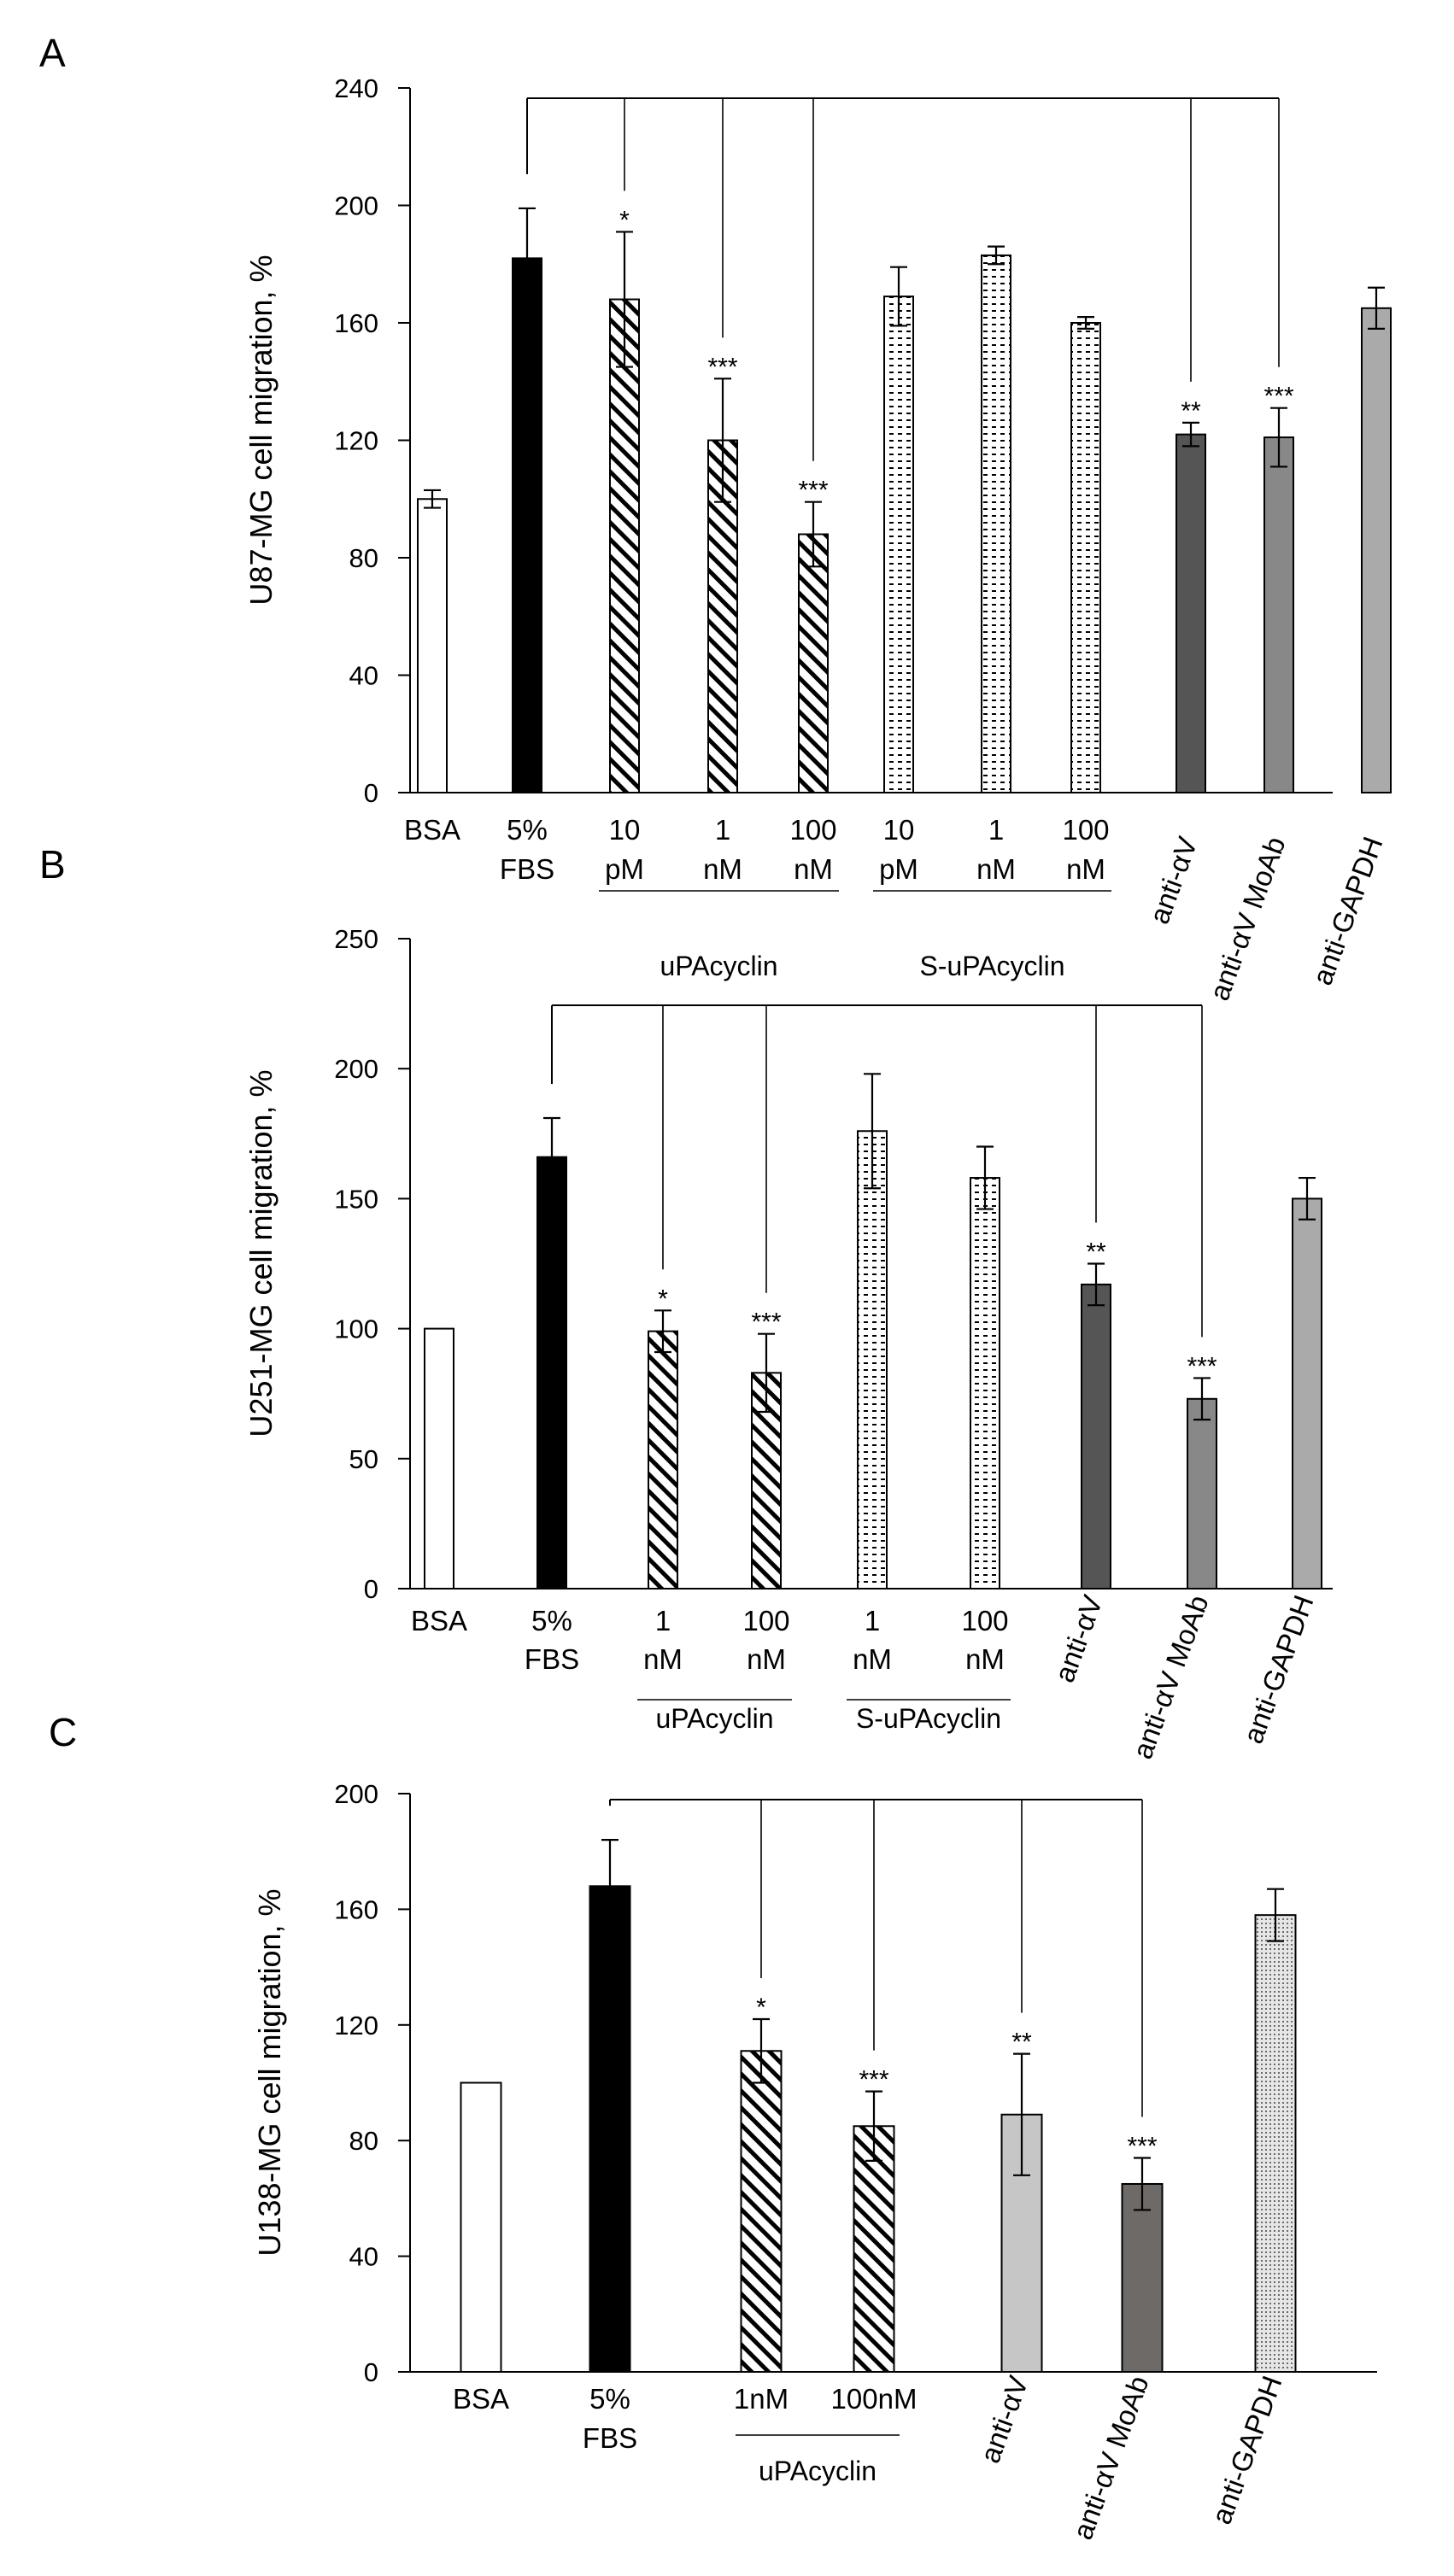  I want to click on y-axis-label: U87-MG cell migration, %, so click(260, 430).